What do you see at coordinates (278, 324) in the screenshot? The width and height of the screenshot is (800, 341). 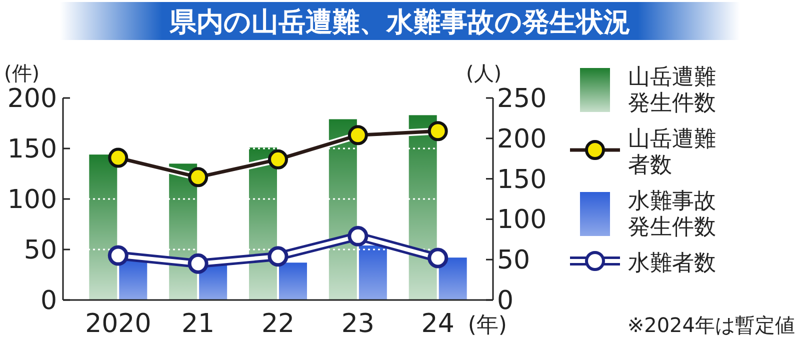 I see `x-tick-label: 22` at bounding box center [278, 324].